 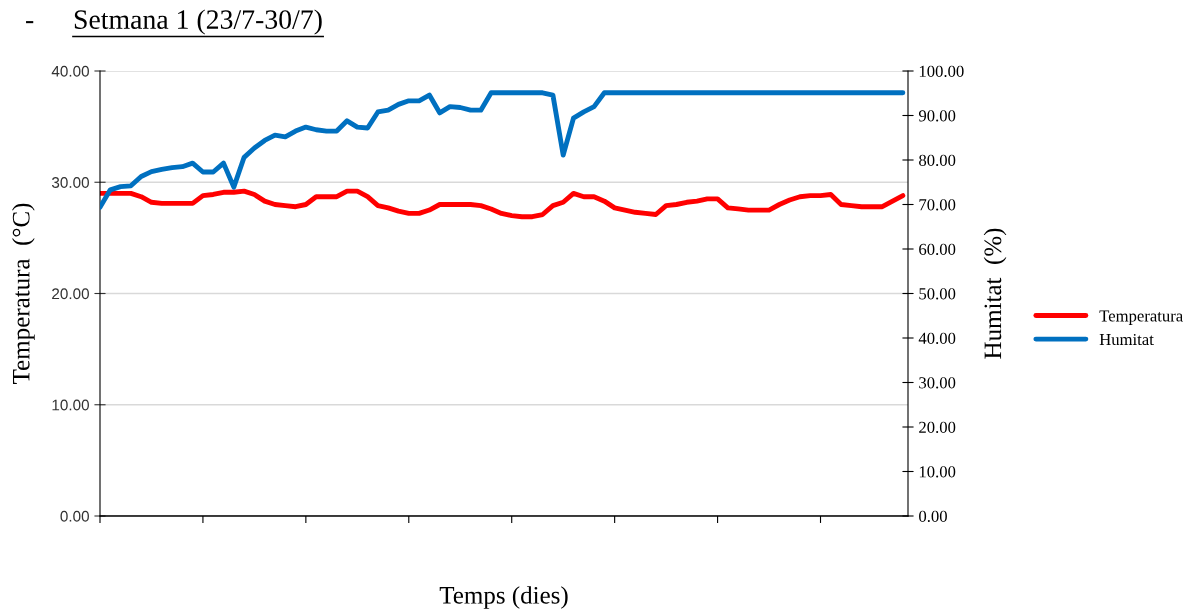 I want to click on y2-tick-label: 50.00, so click(x=937, y=294).